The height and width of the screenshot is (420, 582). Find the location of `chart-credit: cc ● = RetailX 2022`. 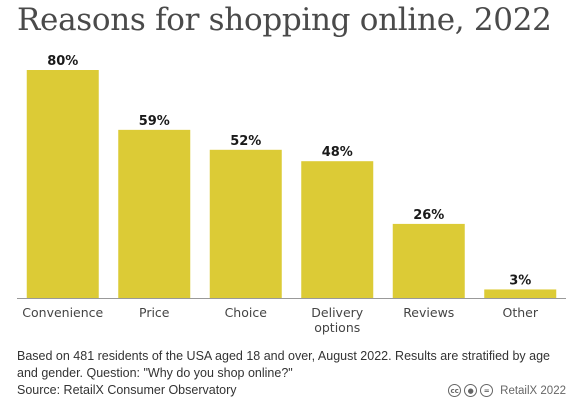

chart-credit: cc ● = RetailX 2022 is located at coordinates (507, 390).